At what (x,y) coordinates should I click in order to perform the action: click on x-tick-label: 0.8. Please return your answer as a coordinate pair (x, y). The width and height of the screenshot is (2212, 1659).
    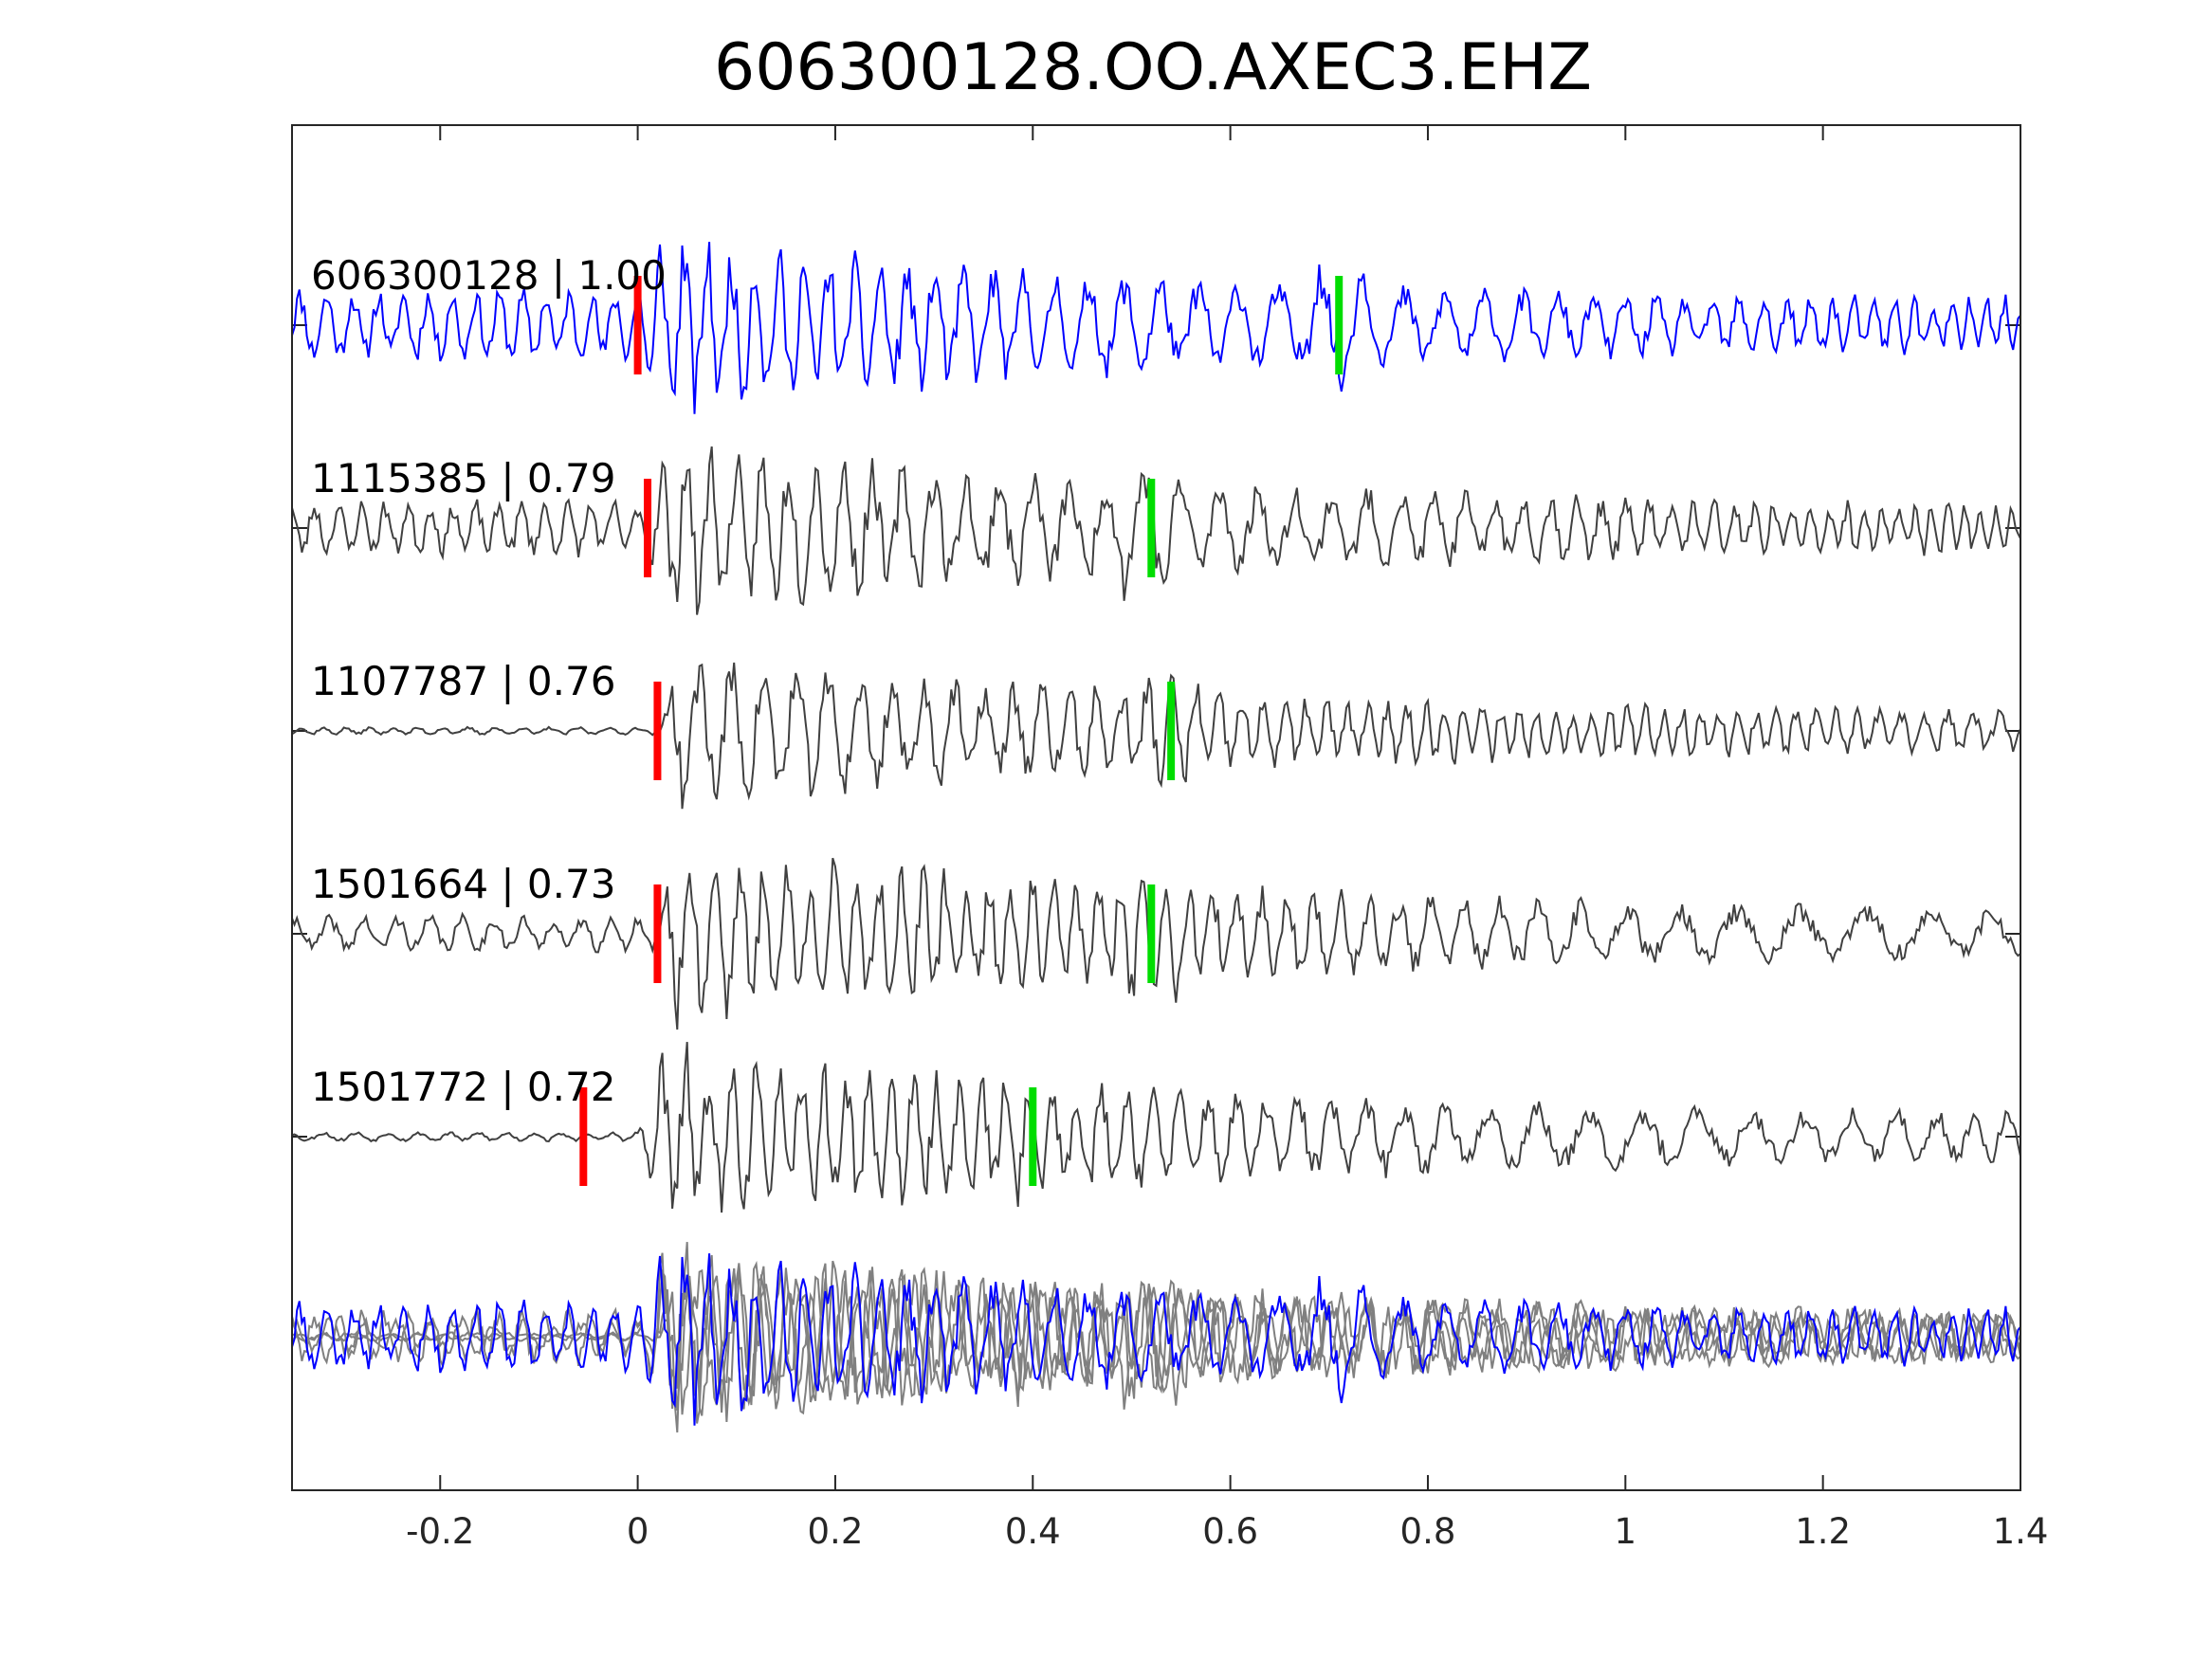
    Looking at the image, I should click on (1428, 1531).